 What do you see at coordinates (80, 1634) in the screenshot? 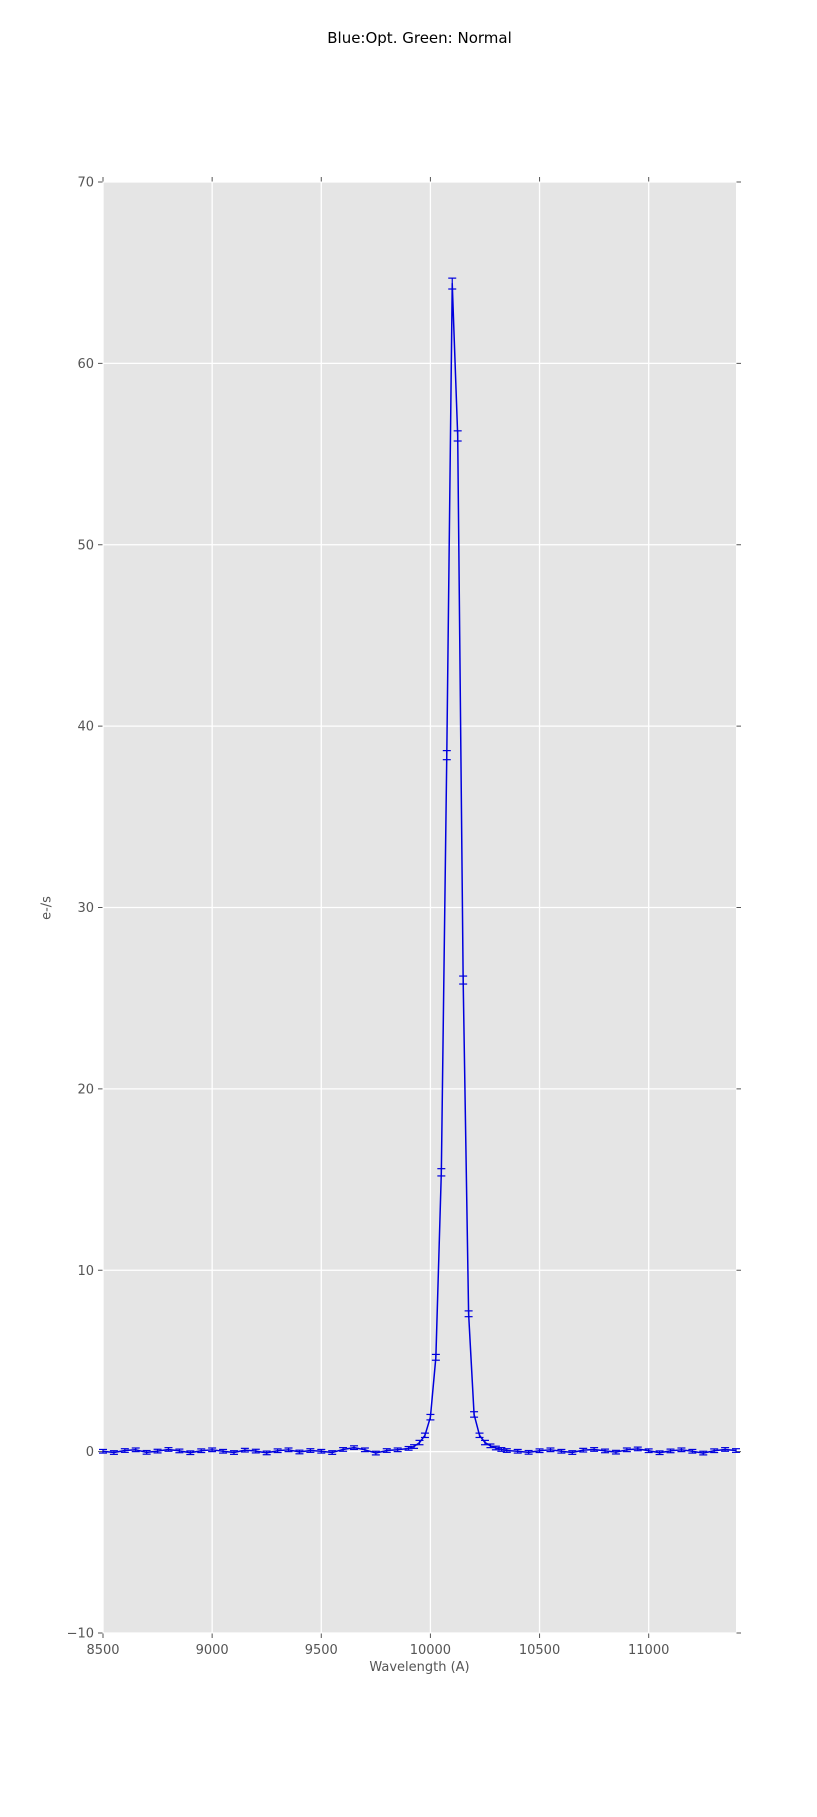
I see `y-tick-label: −10` at bounding box center [80, 1634].